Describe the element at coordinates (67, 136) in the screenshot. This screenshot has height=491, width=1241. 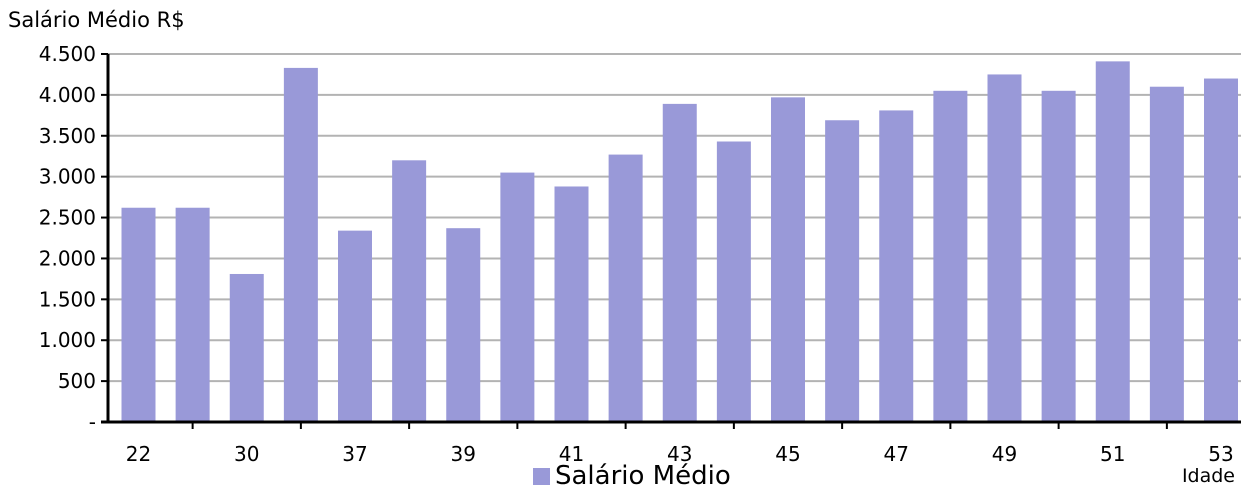
I see `y-tick-label: 3.500` at that location.